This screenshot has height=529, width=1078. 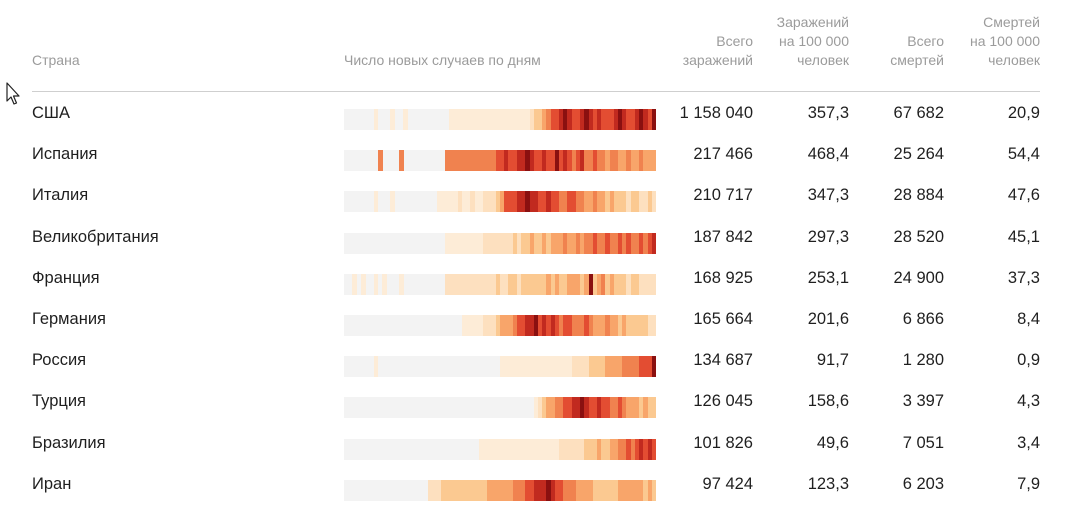 I want to click on total-cases-value: 134 687, so click(x=723, y=360).